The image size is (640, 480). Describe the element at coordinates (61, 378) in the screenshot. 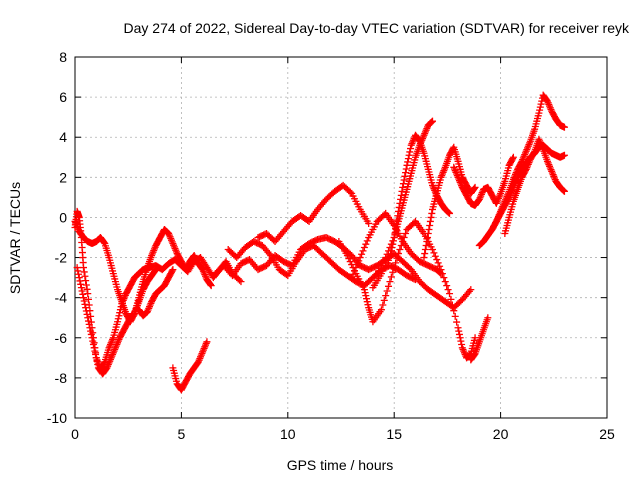

I see `y-tick-label: -8` at that location.